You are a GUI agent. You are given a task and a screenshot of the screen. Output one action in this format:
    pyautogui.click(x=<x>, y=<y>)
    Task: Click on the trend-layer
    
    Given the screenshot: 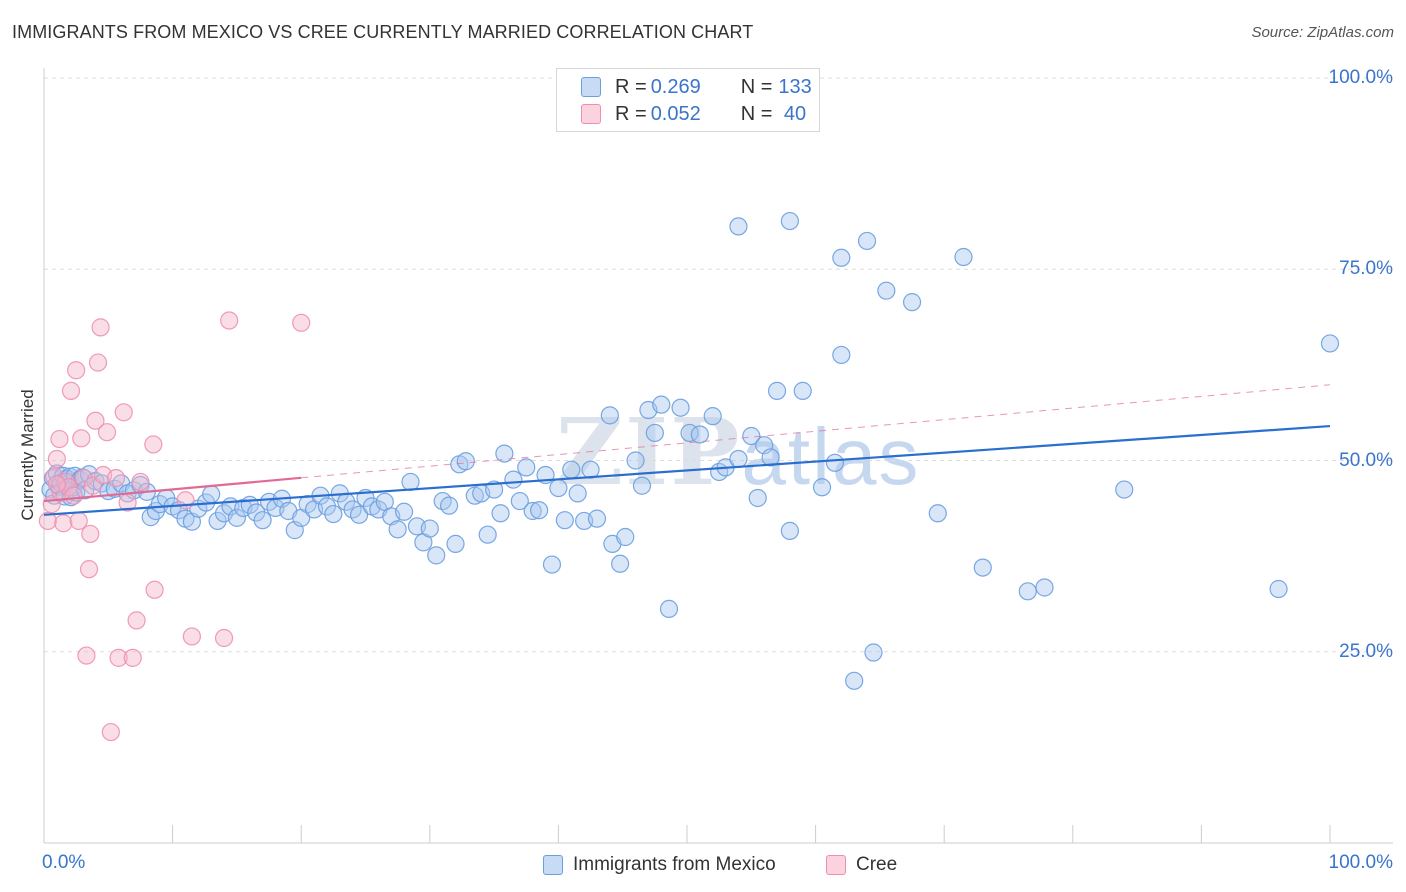 What is the action you would take?
    pyautogui.click(x=687, y=450)
    